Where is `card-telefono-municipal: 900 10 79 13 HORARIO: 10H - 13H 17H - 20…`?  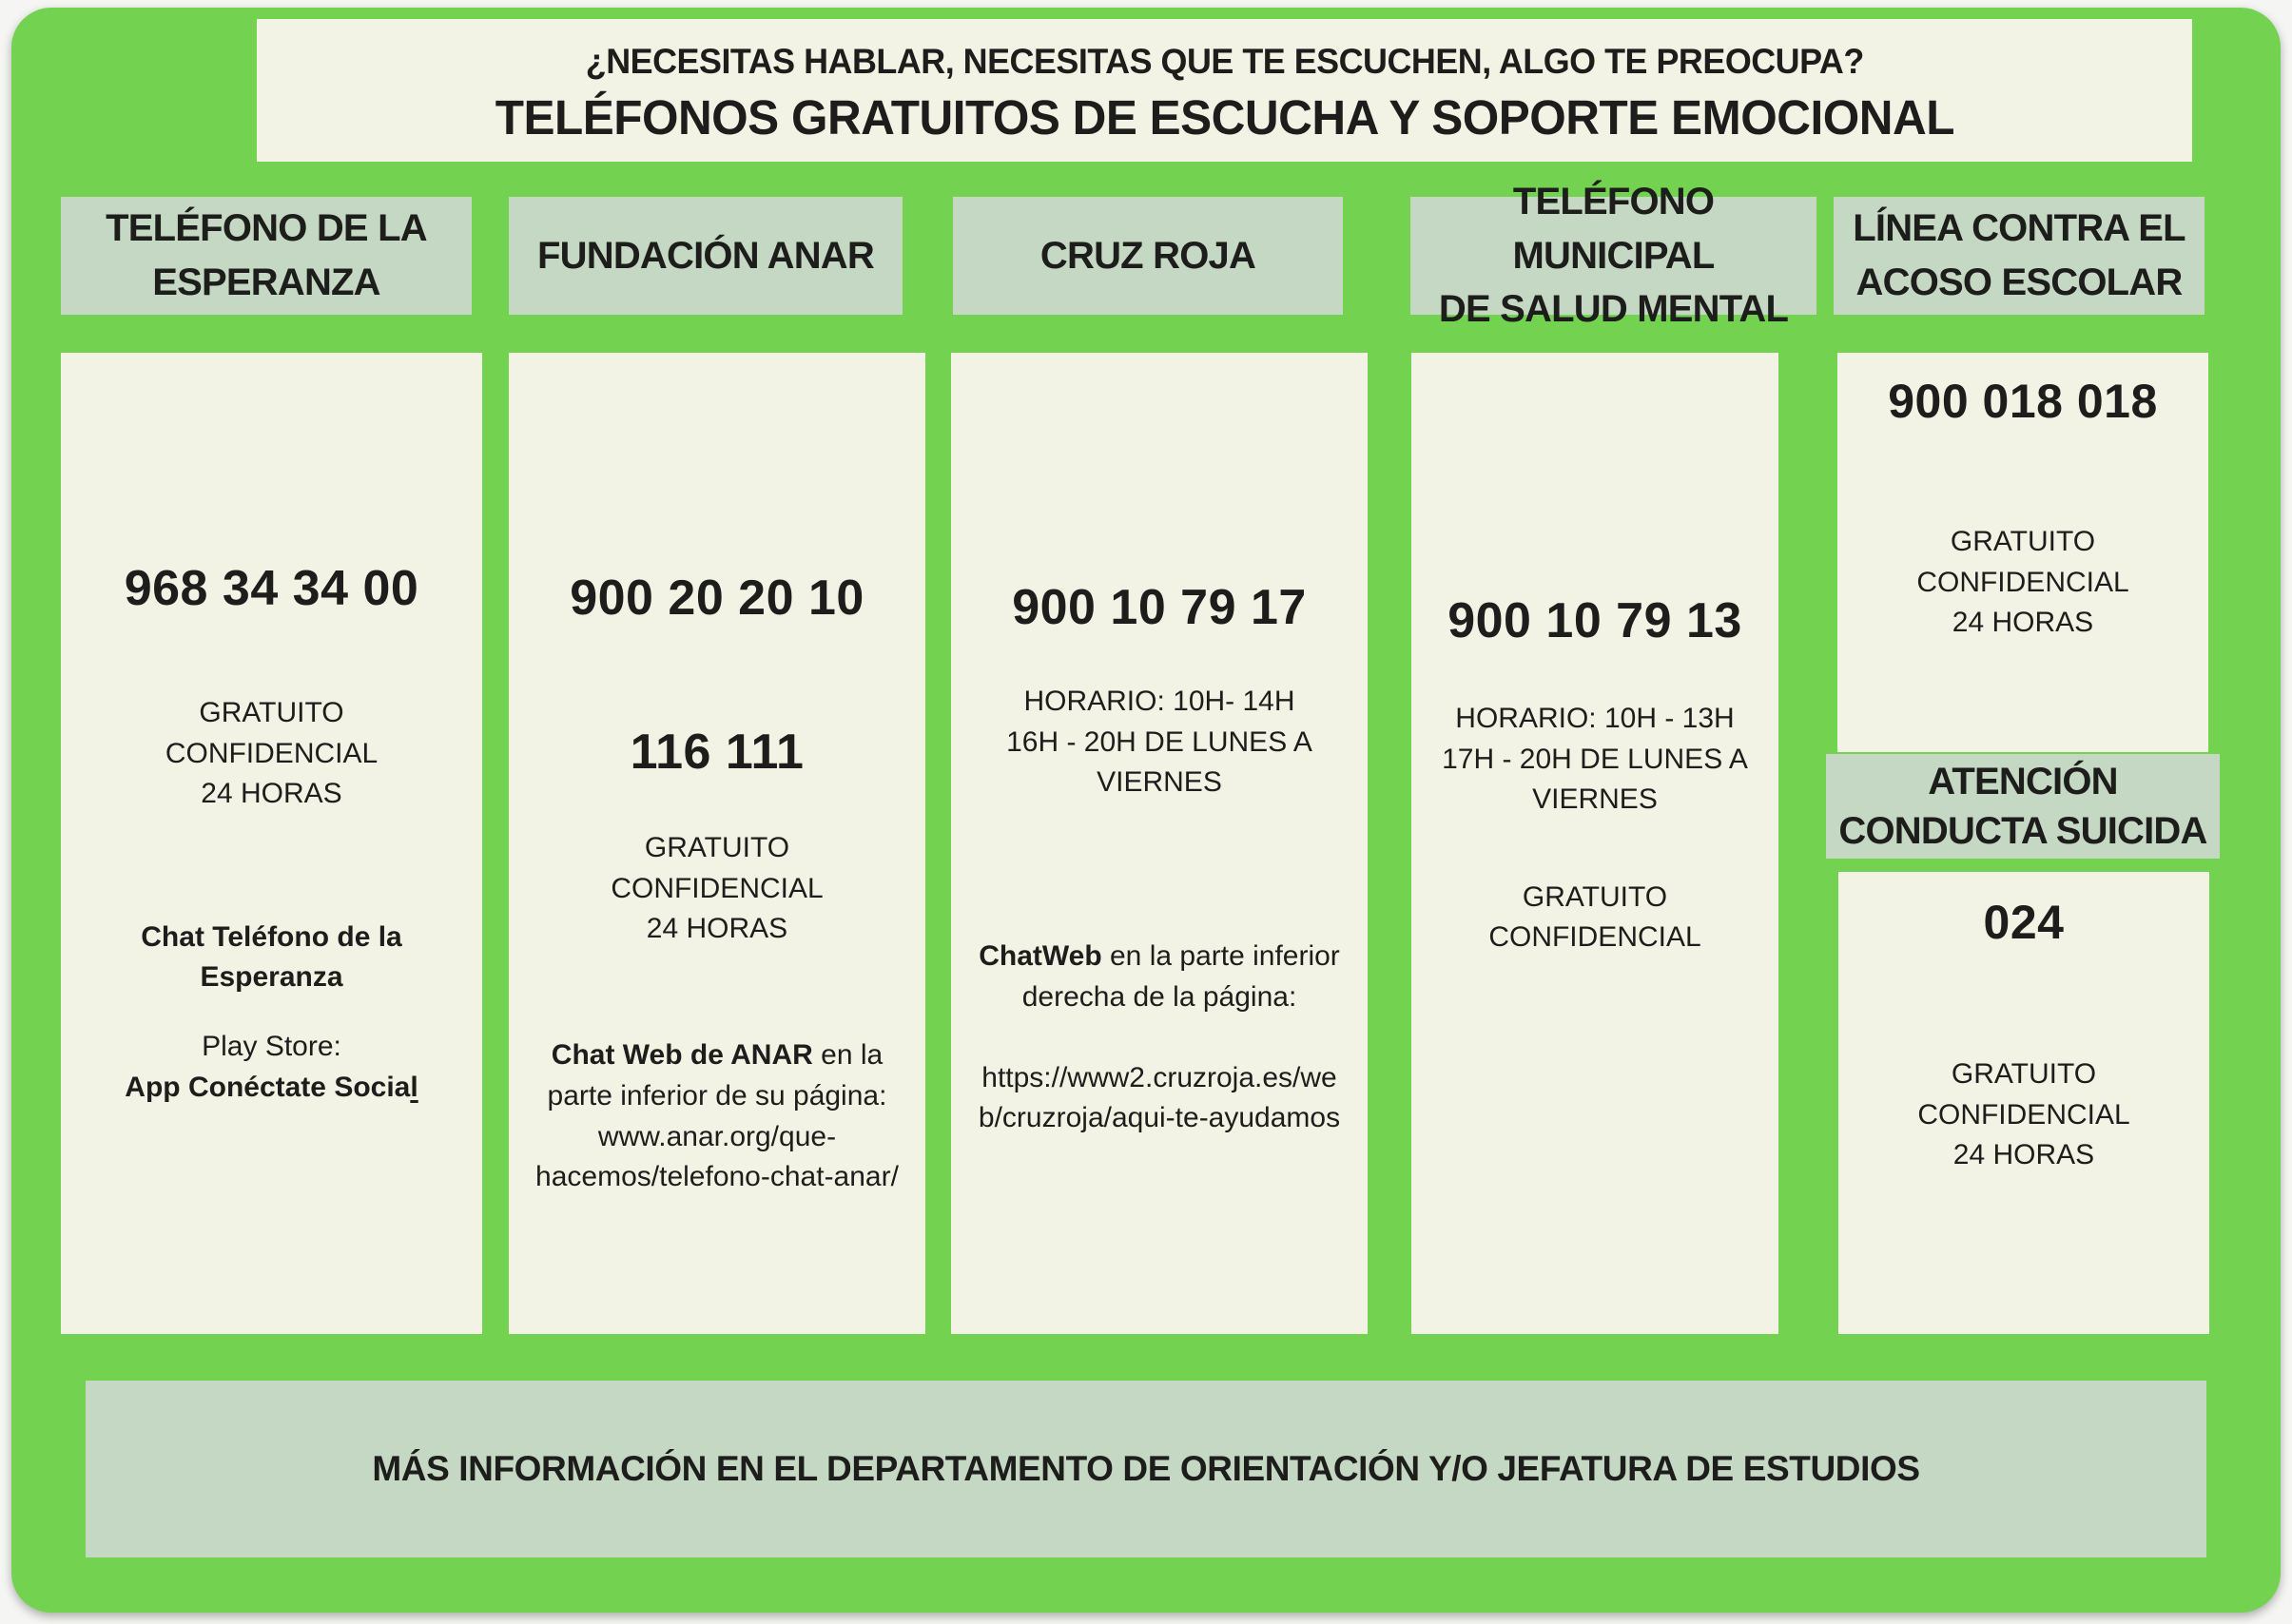
card-telefono-municipal: 900 10 79 13 HORARIO: 10H - 13H 17H - 20… is located at coordinates (1594, 843).